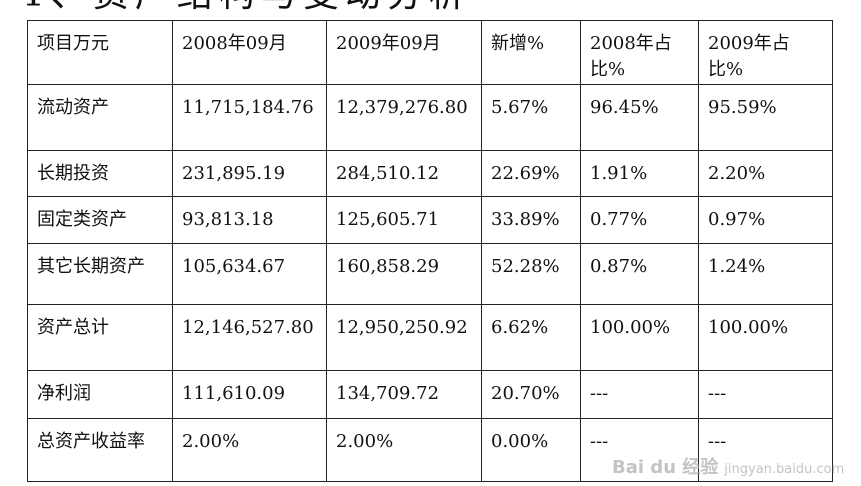 The image size is (861, 486). Describe the element at coordinates (765, 274) in the screenshot. I see `table-cell: 1.24%` at that location.